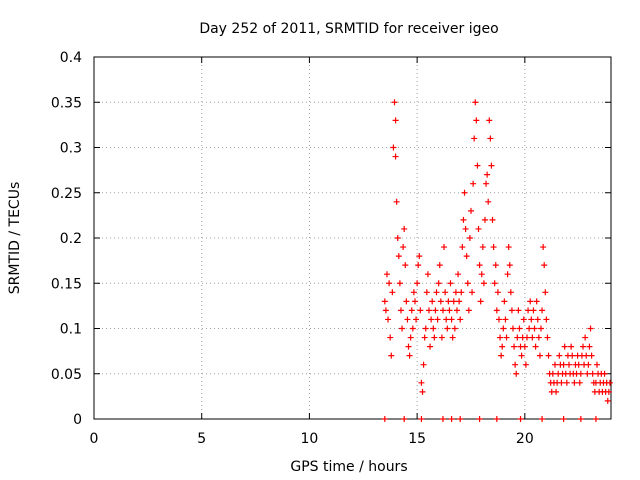 The height and width of the screenshot is (480, 640). Describe the element at coordinates (94, 439) in the screenshot. I see `x-tick-label: 0` at that location.